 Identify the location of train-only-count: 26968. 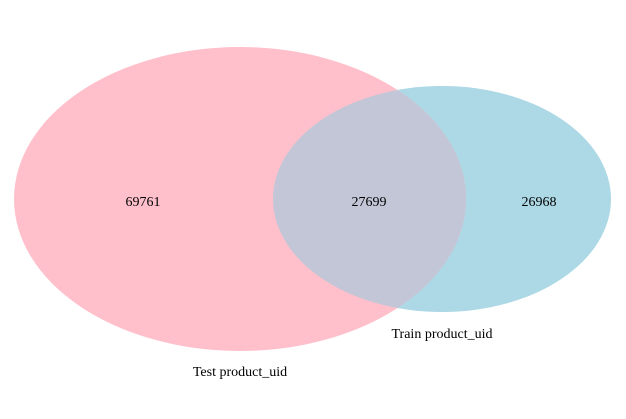
(539, 202).